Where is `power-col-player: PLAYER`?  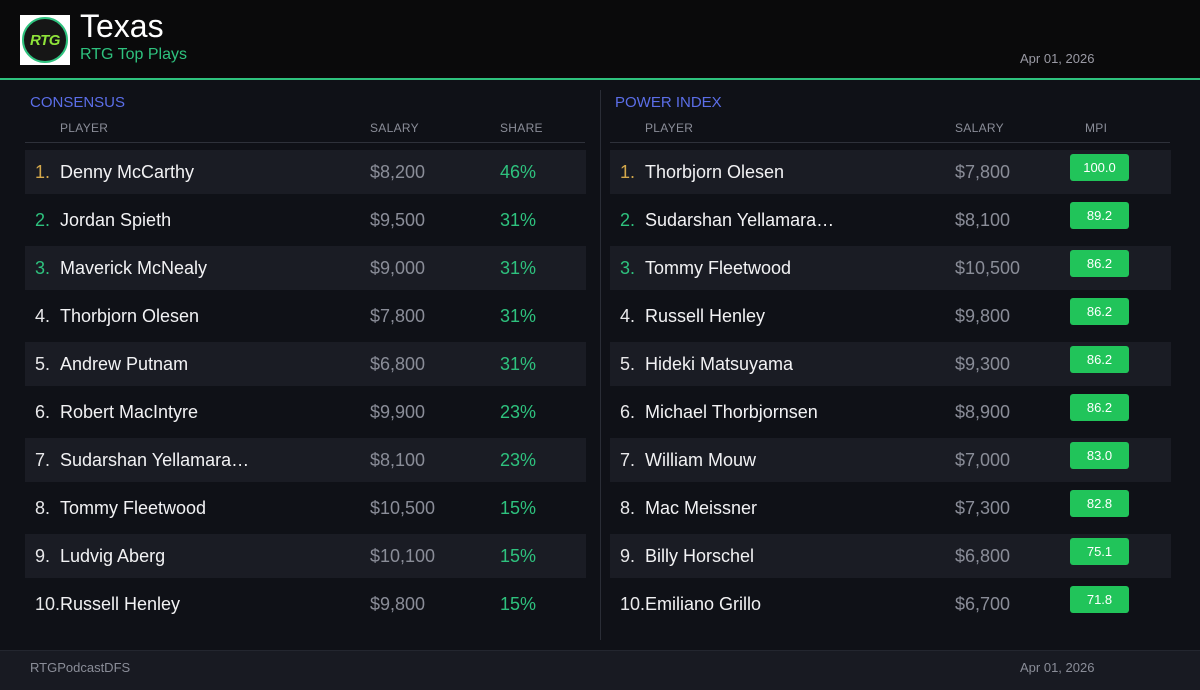 power-col-player: PLAYER is located at coordinates (669, 128).